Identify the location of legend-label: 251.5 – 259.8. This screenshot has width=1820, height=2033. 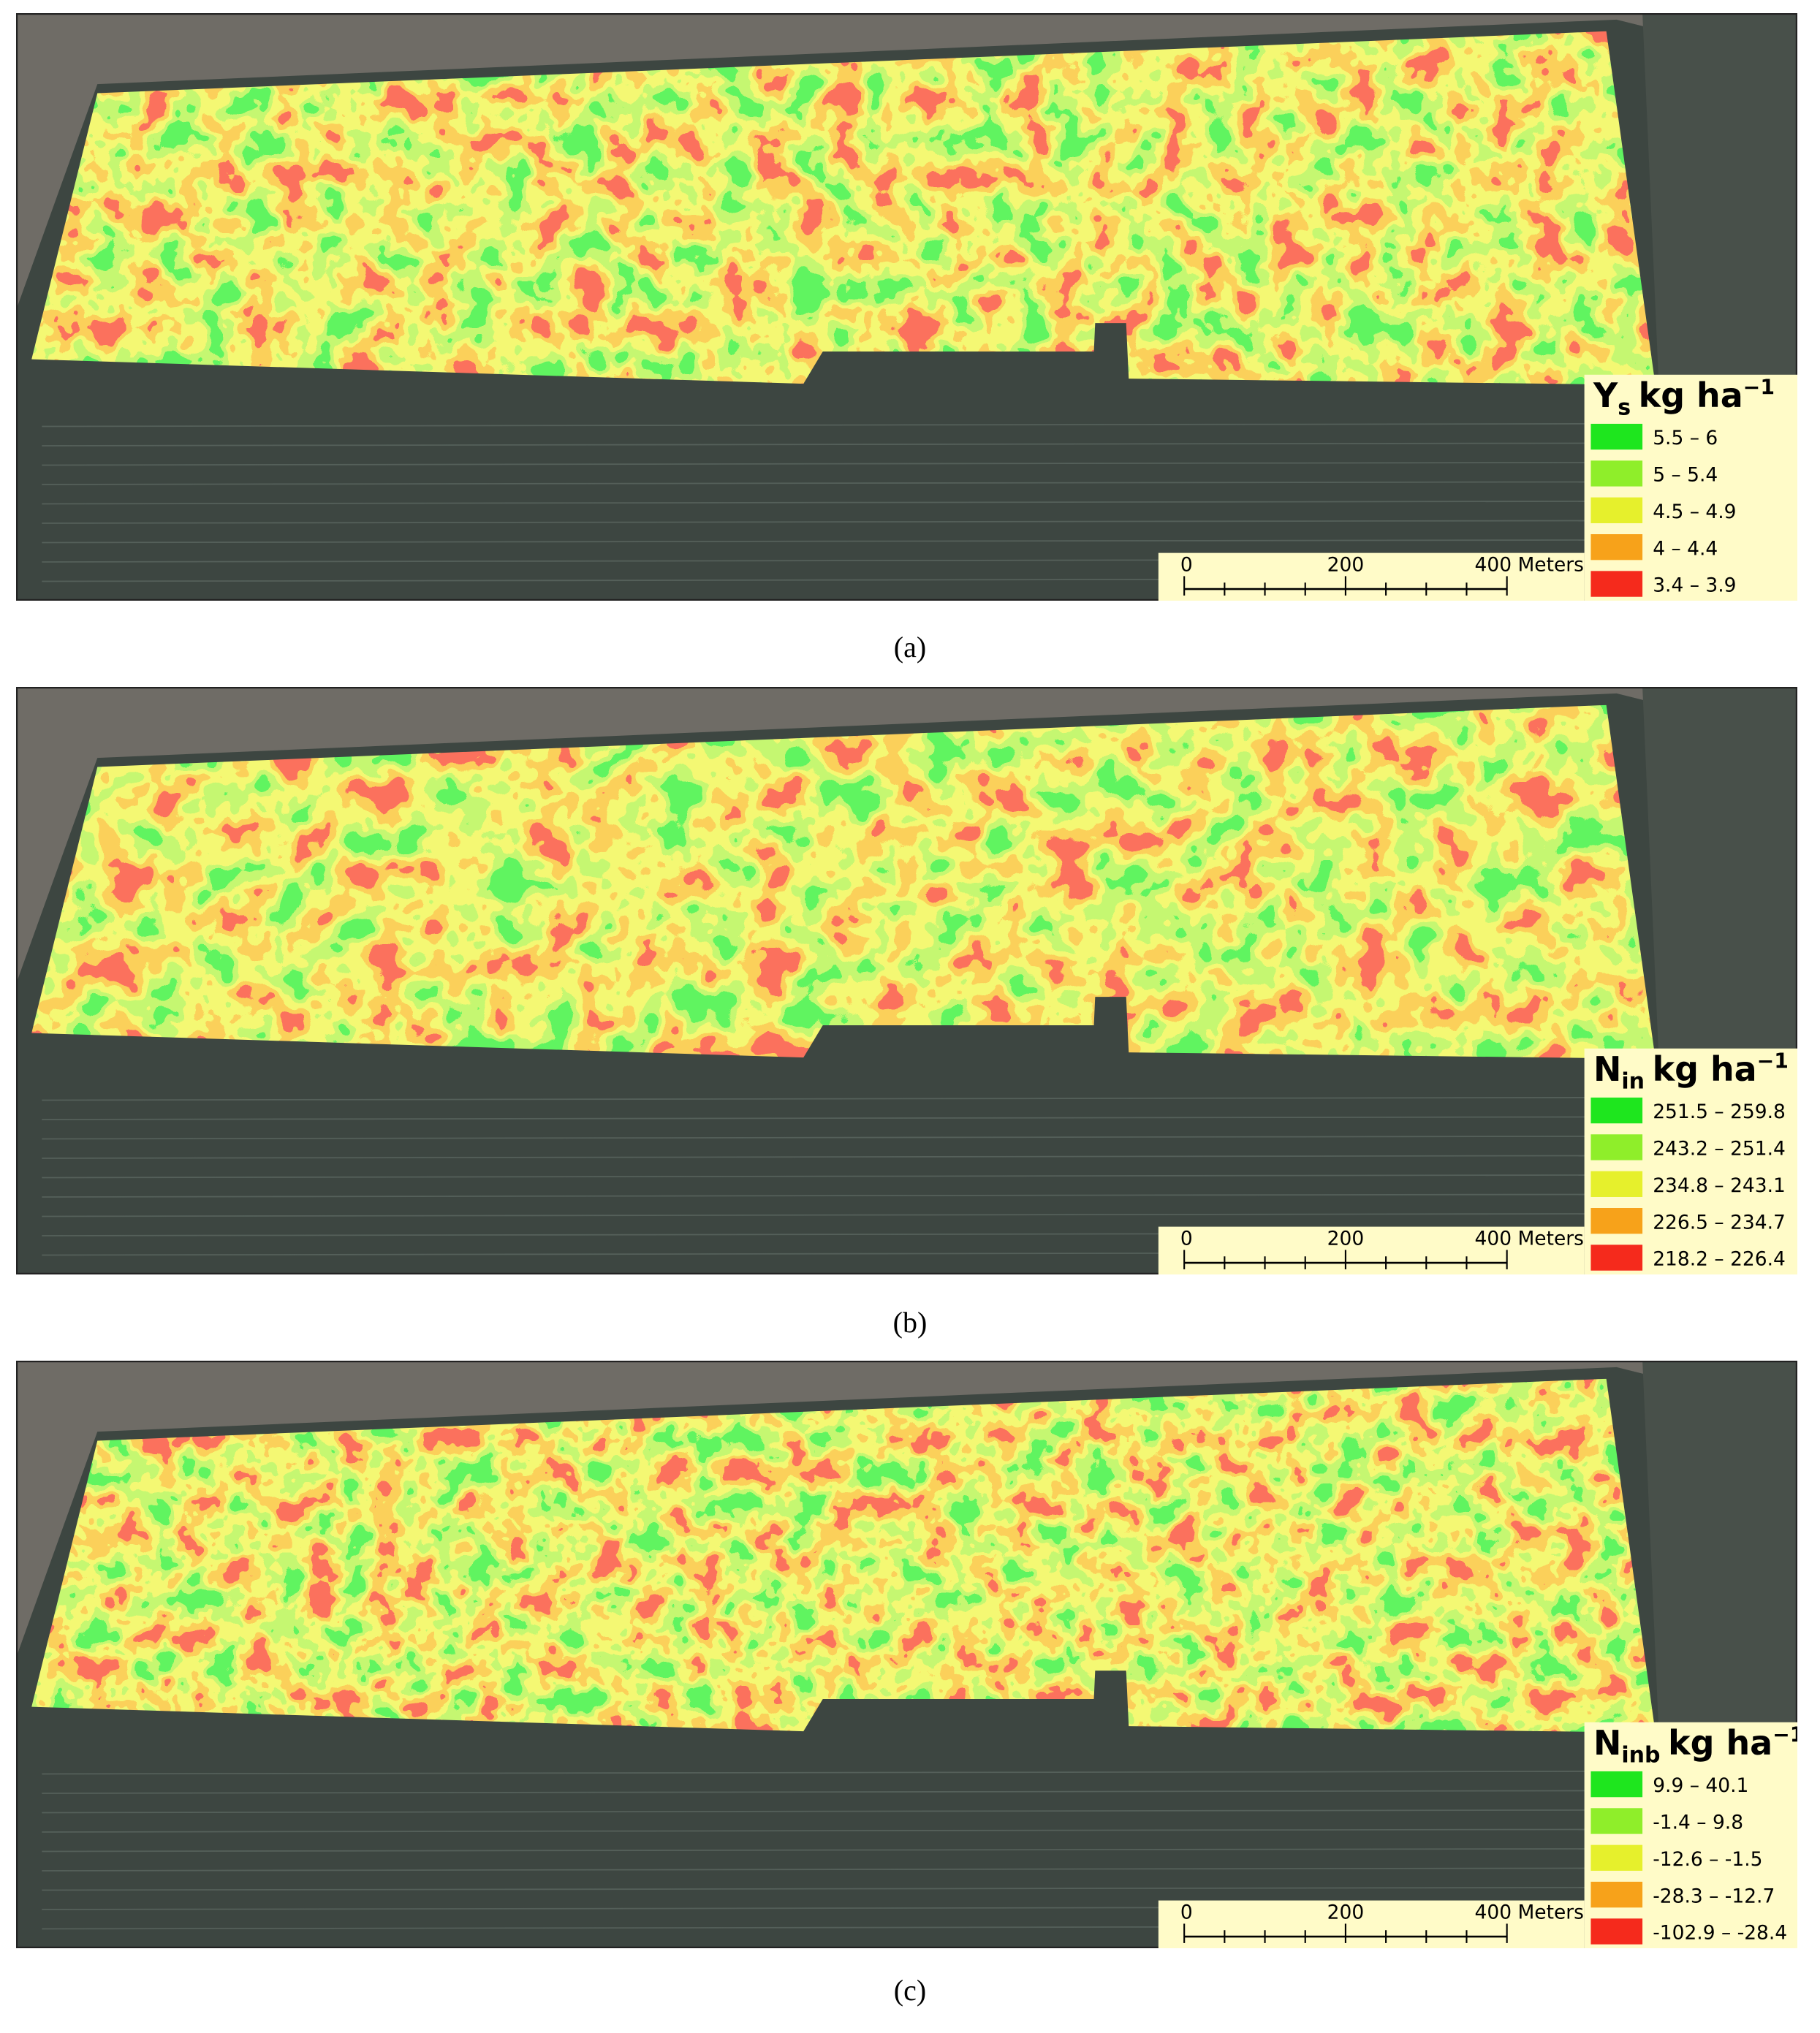
(1719, 1112).